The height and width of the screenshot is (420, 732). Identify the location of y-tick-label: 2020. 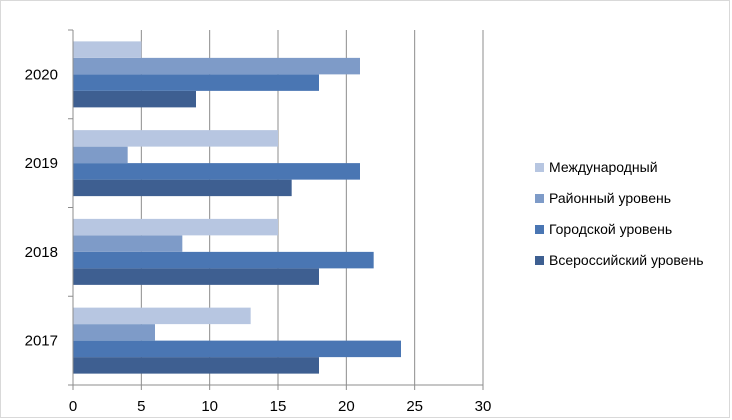
(41, 74).